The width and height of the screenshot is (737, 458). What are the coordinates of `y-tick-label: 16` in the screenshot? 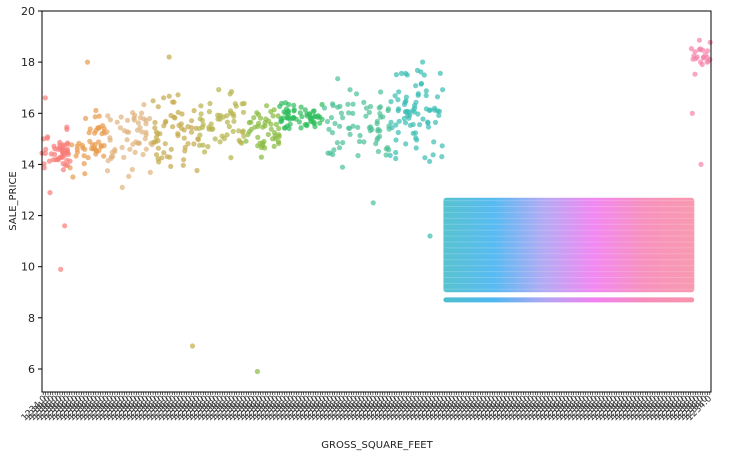 It's located at (28, 113).